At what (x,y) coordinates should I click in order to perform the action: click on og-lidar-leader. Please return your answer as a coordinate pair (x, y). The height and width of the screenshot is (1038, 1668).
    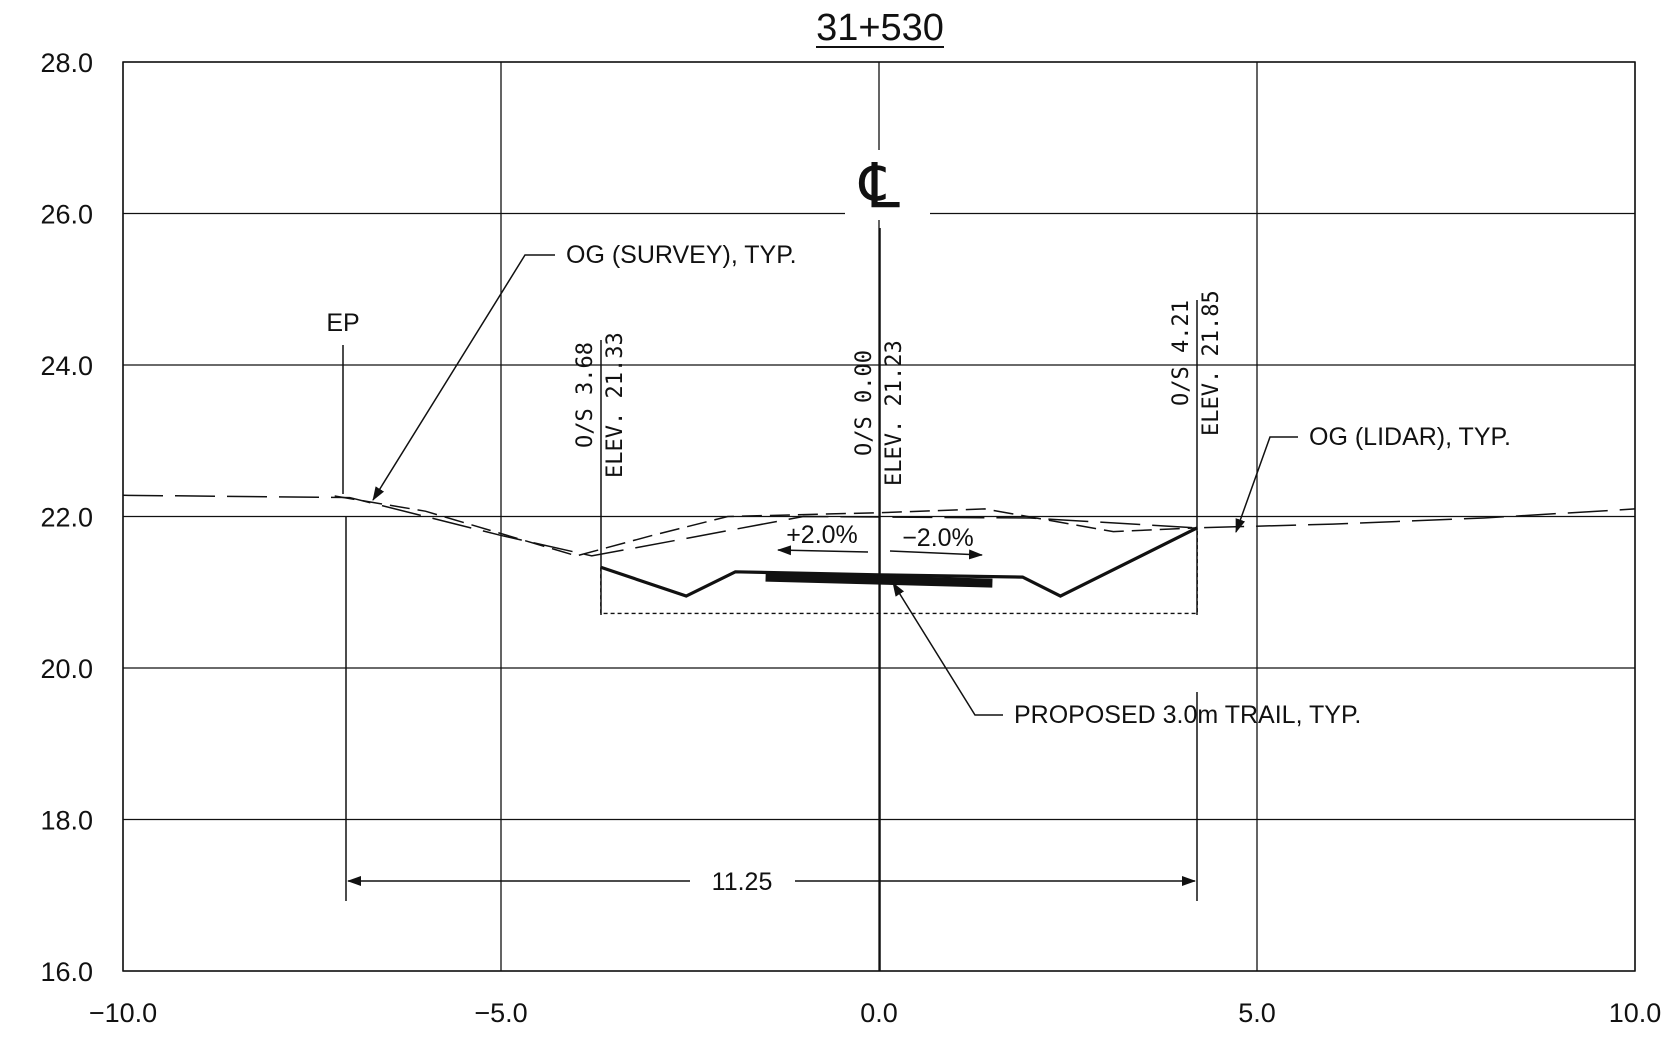
    Looking at the image, I should click on (1266, 484).